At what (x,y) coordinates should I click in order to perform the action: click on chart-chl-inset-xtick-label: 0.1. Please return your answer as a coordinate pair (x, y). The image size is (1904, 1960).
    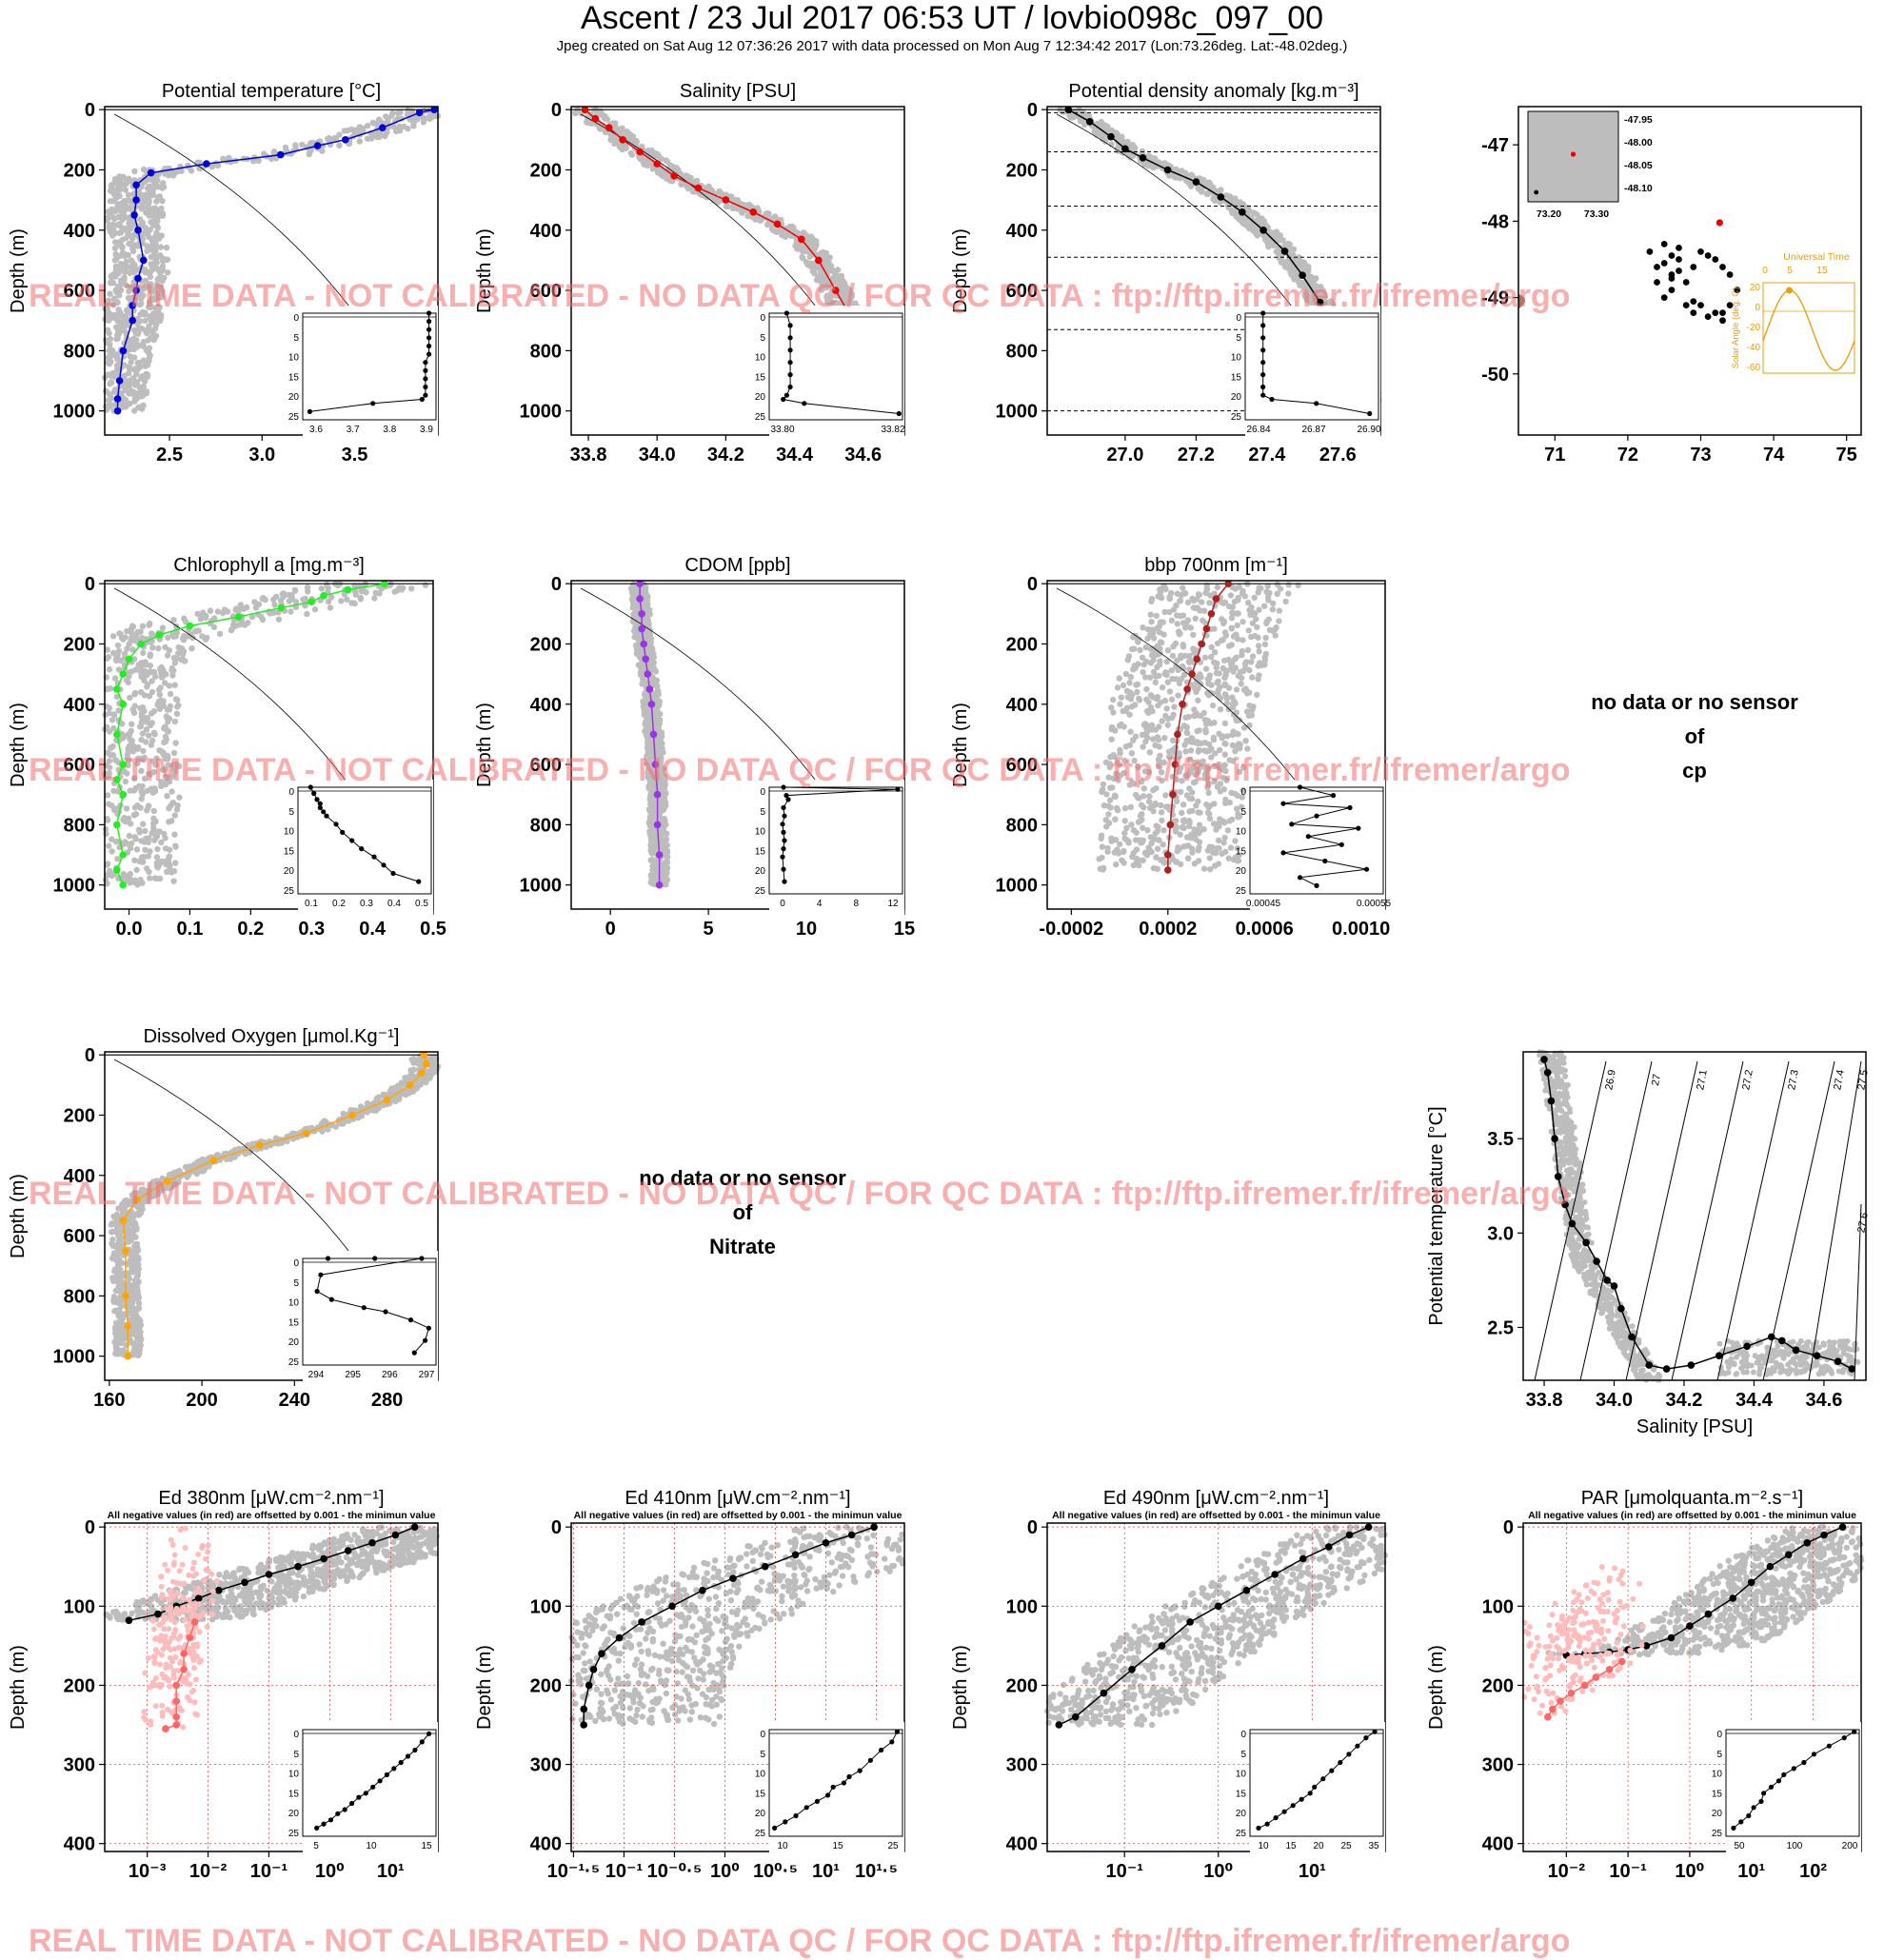
    Looking at the image, I should click on (311, 904).